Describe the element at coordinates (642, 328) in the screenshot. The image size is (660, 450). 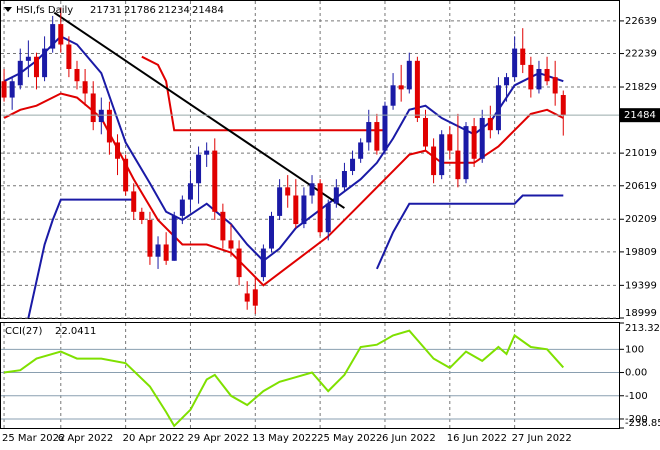
I see `y-tick-label: 213.3217` at that location.